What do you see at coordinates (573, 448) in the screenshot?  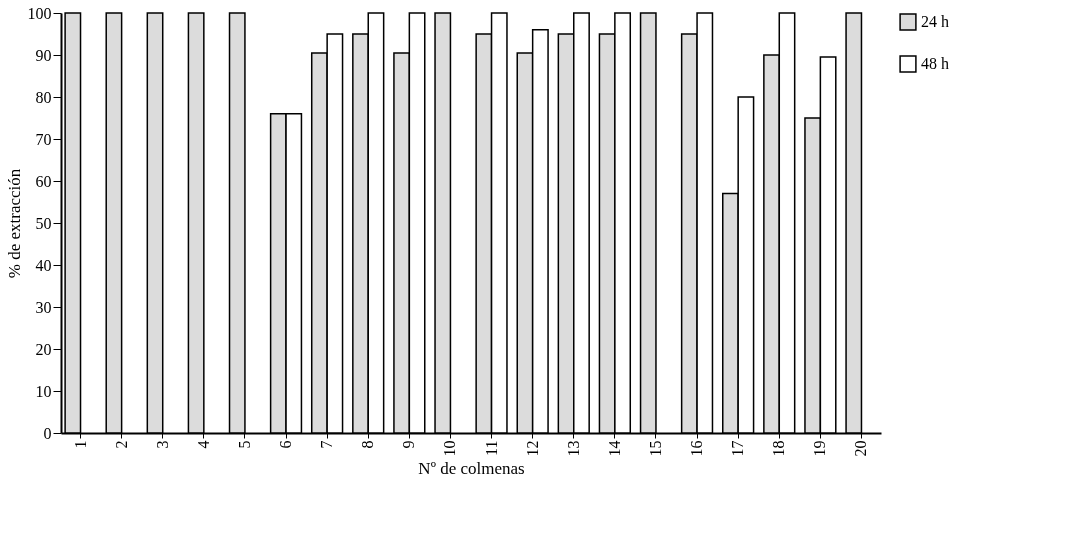 I see `x-tick-label: 13` at bounding box center [573, 448].